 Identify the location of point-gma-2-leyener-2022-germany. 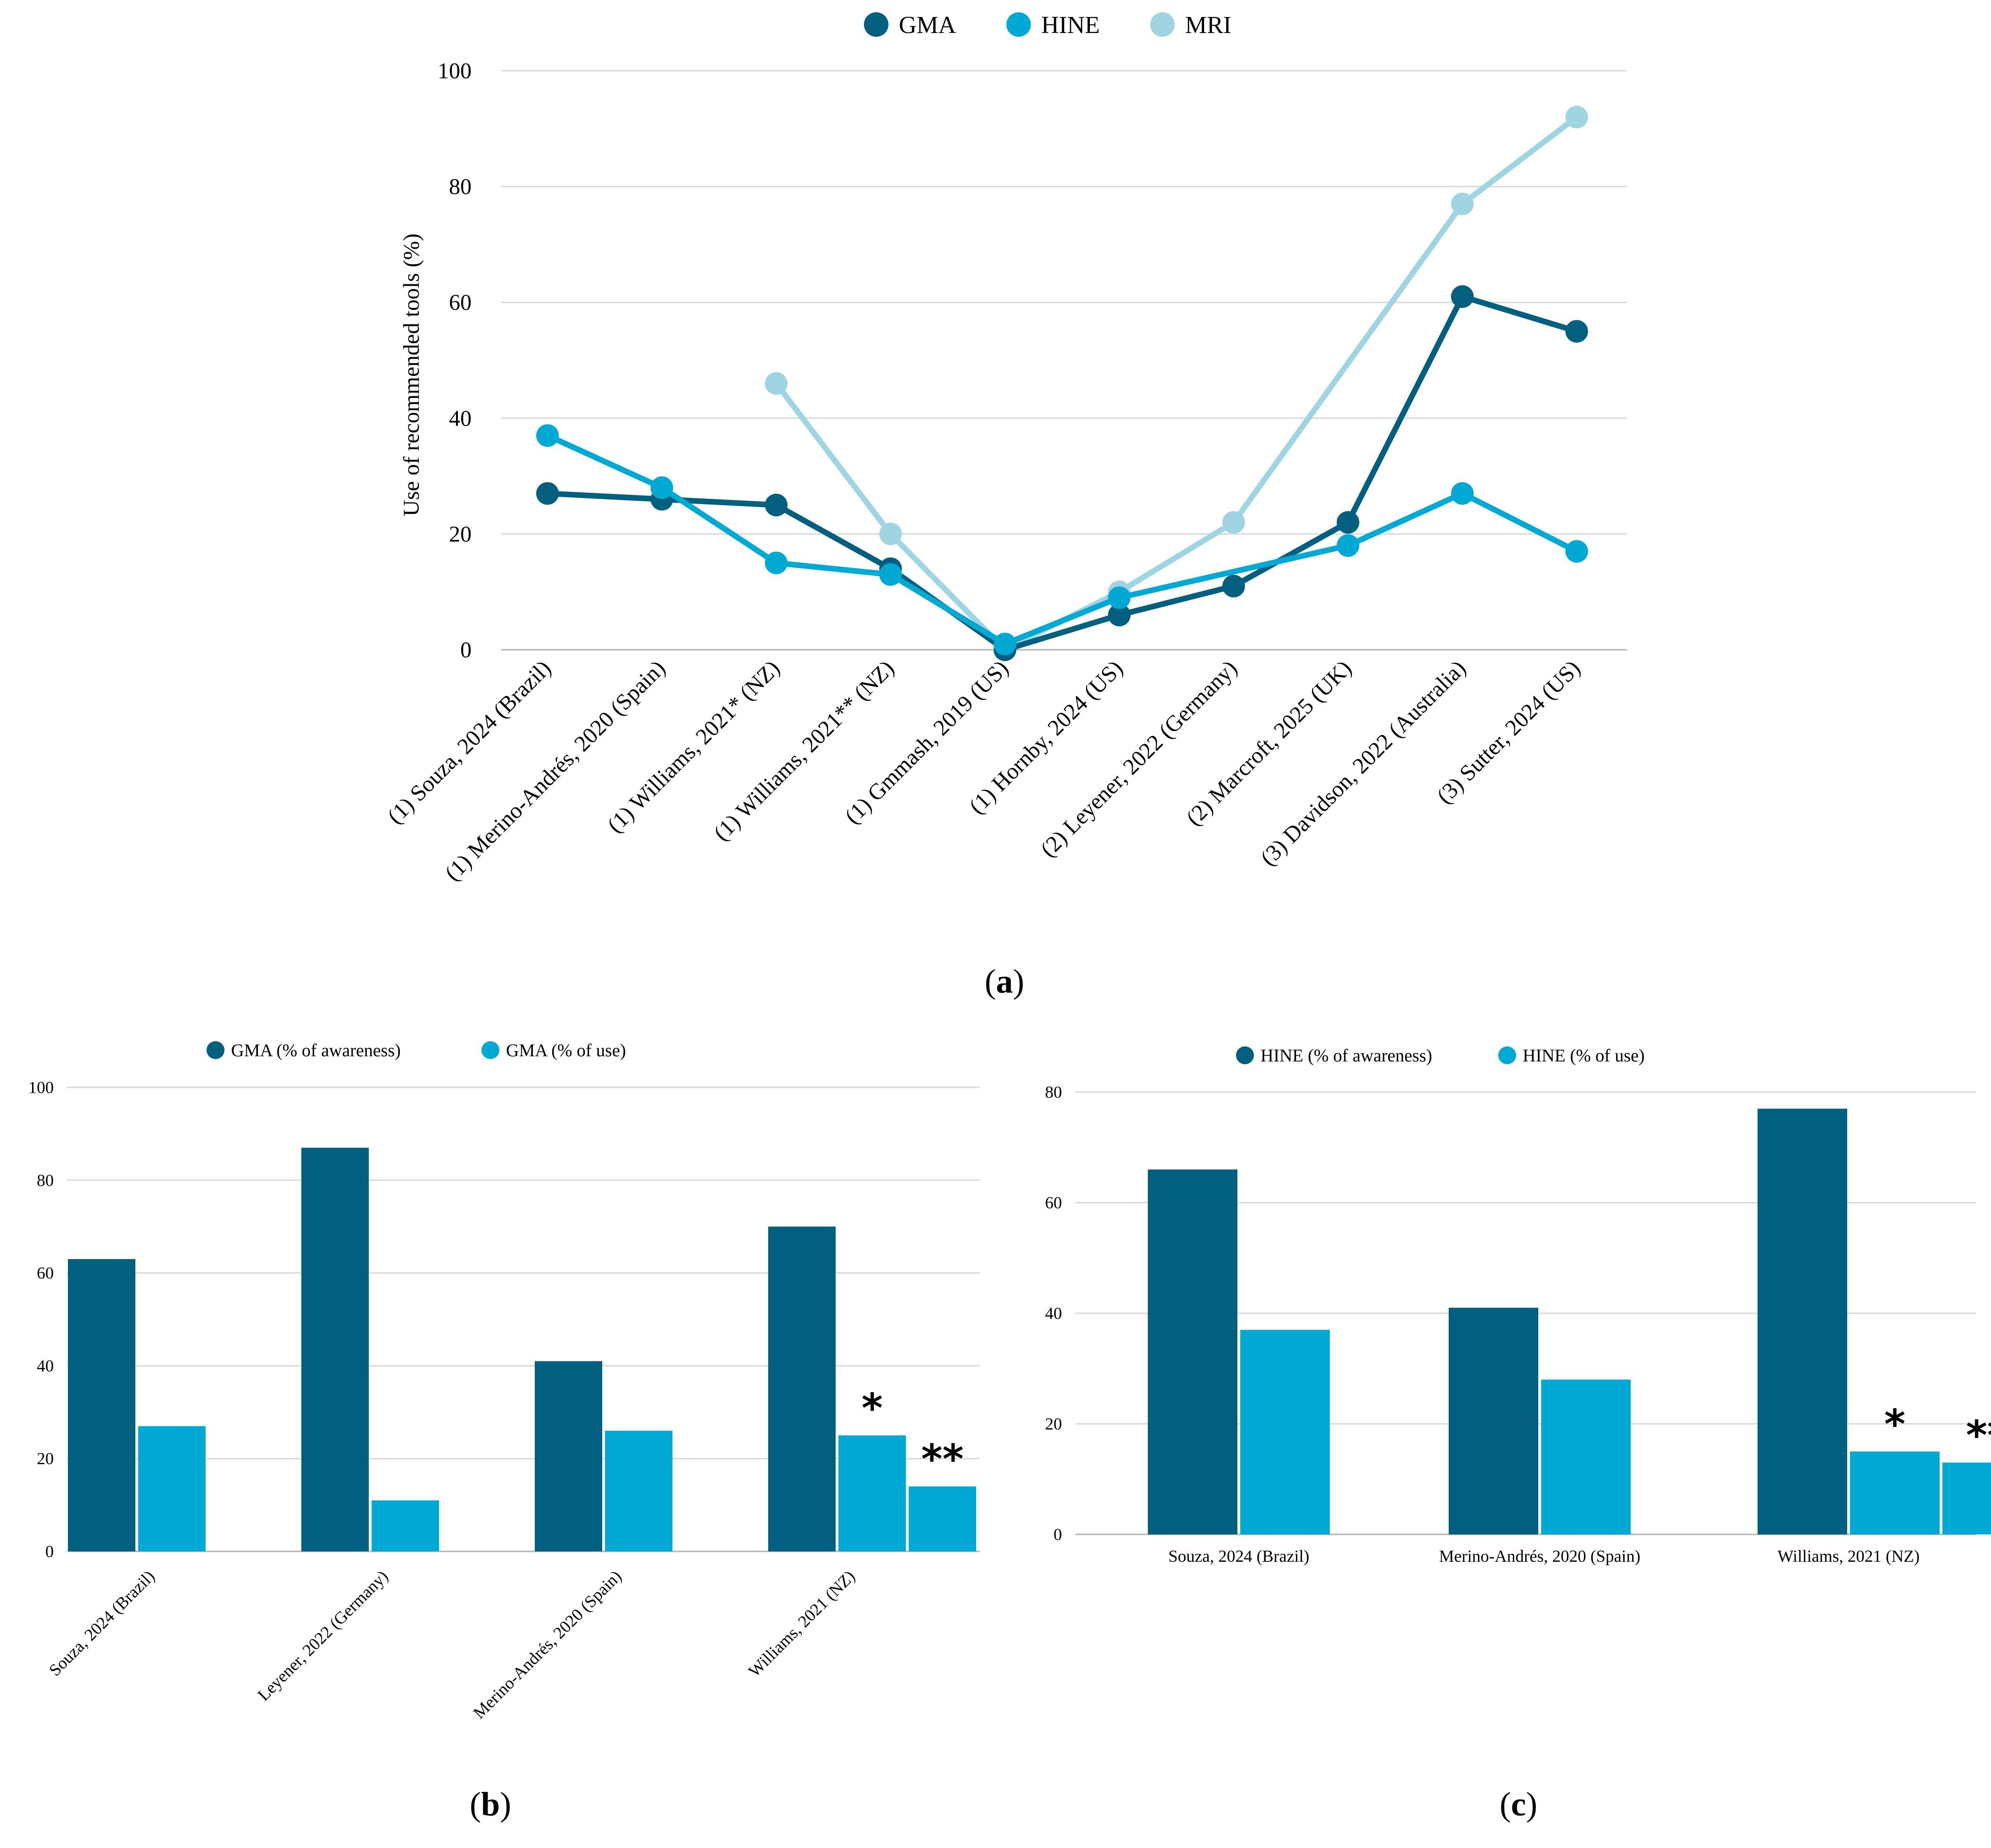
(1233, 585).